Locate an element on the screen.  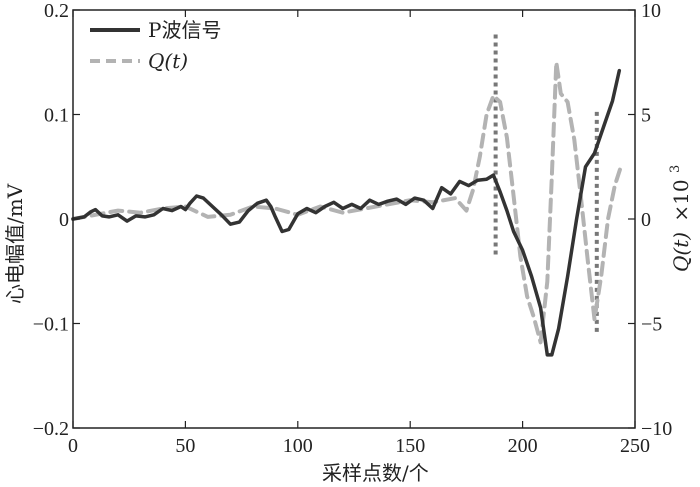
x-tick-label: 50 is located at coordinates (185, 446).